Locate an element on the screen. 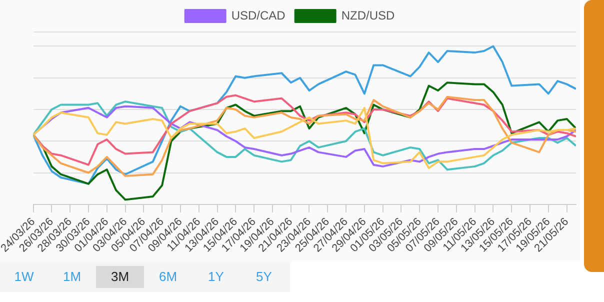 This screenshot has width=604, height=302. text: 1W is located at coordinates (24, 277).